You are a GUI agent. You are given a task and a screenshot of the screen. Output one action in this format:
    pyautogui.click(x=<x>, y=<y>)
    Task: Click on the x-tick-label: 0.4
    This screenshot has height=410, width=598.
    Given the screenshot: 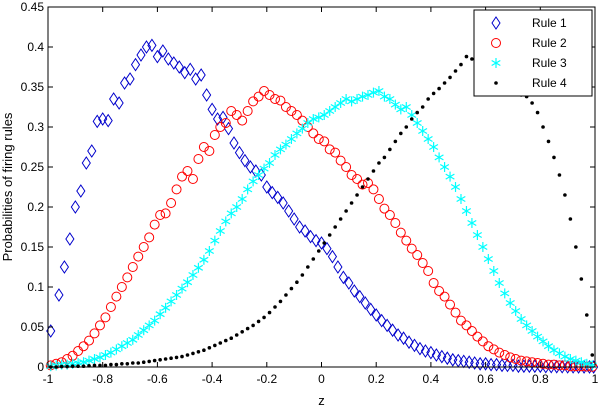 What is the action you would take?
    pyautogui.click(x=431, y=379)
    